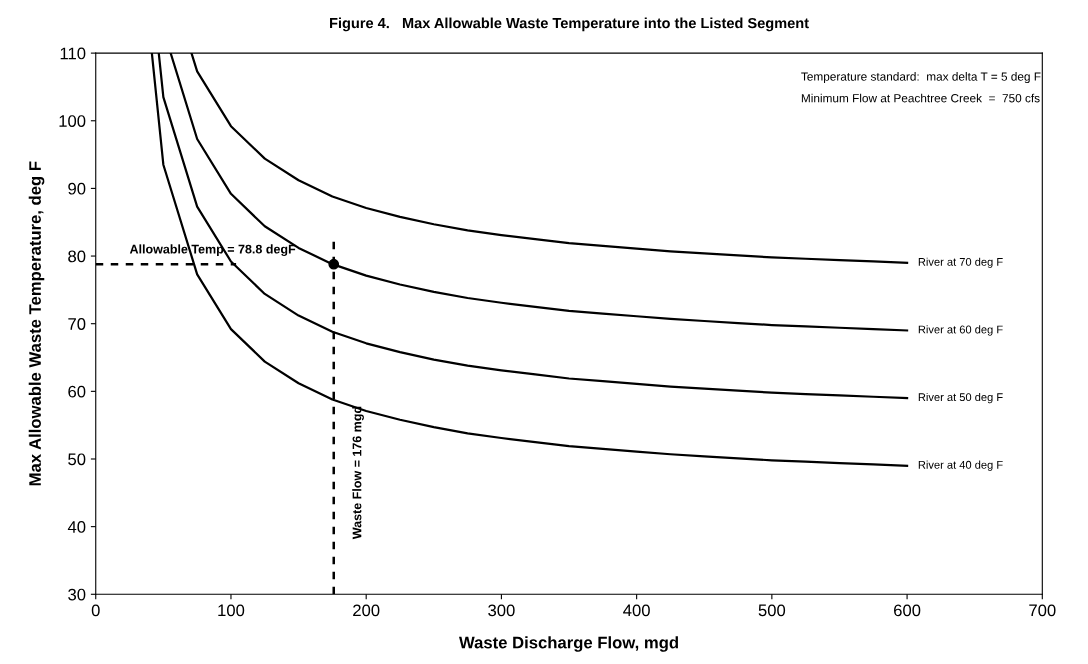 This screenshot has height=664, width=1088. What do you see at coordinates (77, 256) in the screenshot?
I see `y-tick-label: 80` at bounding box center [77, 256].